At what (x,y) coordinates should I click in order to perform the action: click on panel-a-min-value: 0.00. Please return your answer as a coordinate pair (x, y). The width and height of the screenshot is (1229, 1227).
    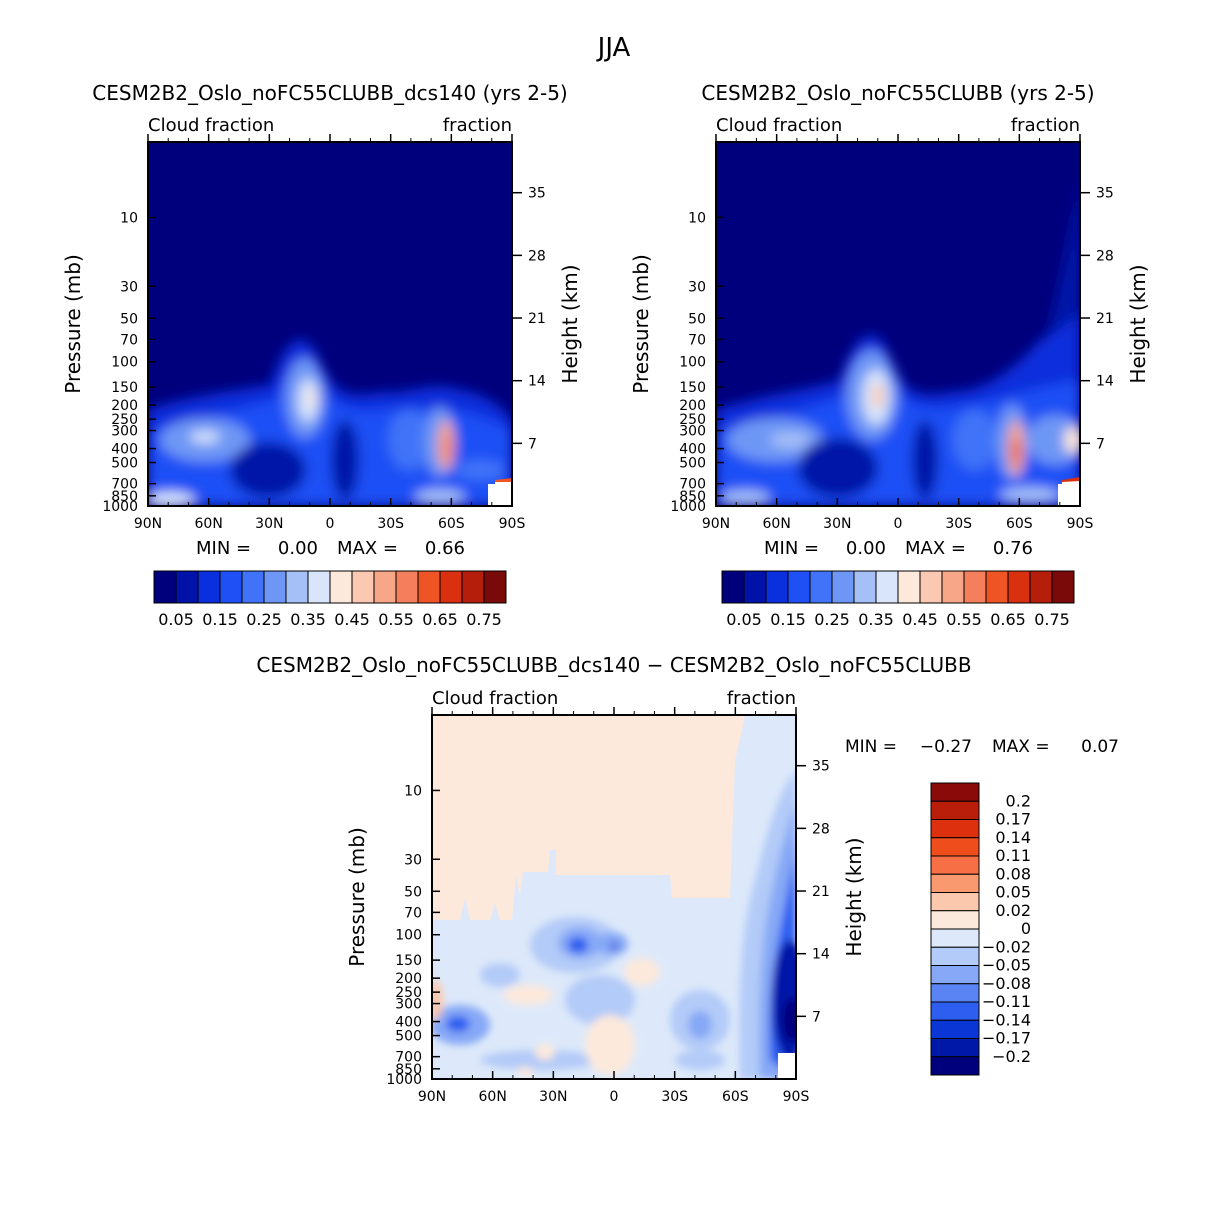
    Looking at the image, I should click on (298, 548).